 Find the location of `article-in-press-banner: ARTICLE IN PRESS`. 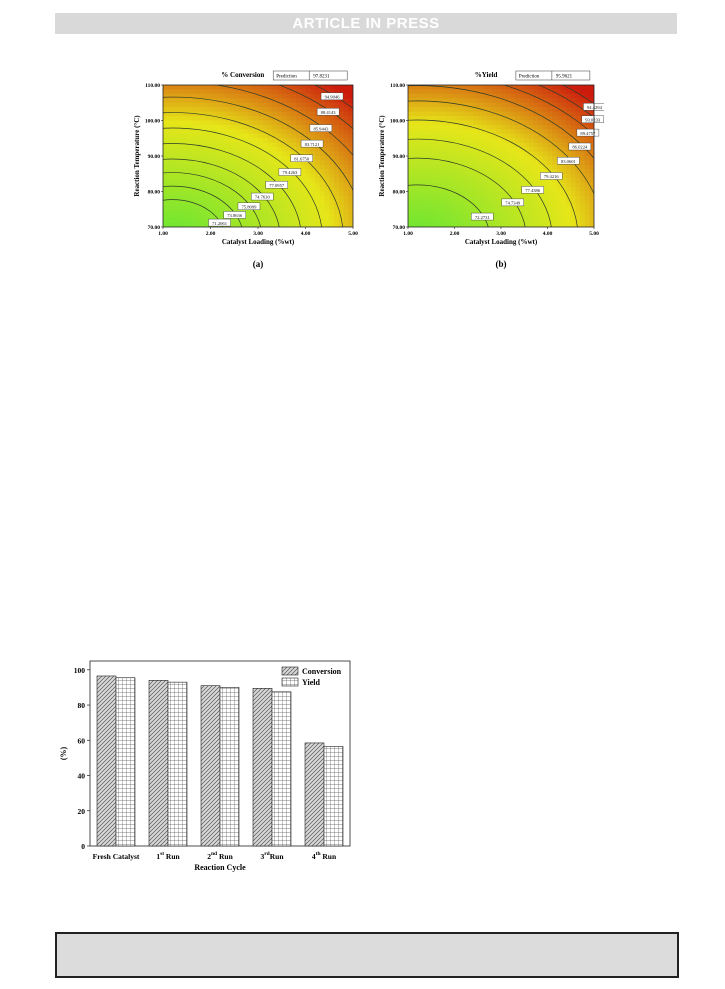

article-in-press-banner: ARTICLE IN PRESS is located at coordinates (366, 23).